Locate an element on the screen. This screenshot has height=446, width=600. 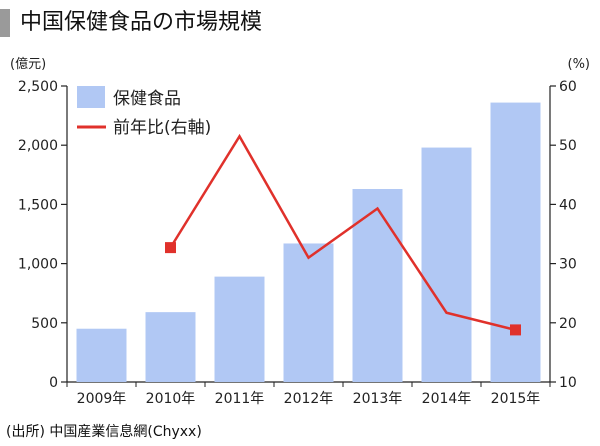
right-tick-label: 10 is located at coordinates (568, 383).